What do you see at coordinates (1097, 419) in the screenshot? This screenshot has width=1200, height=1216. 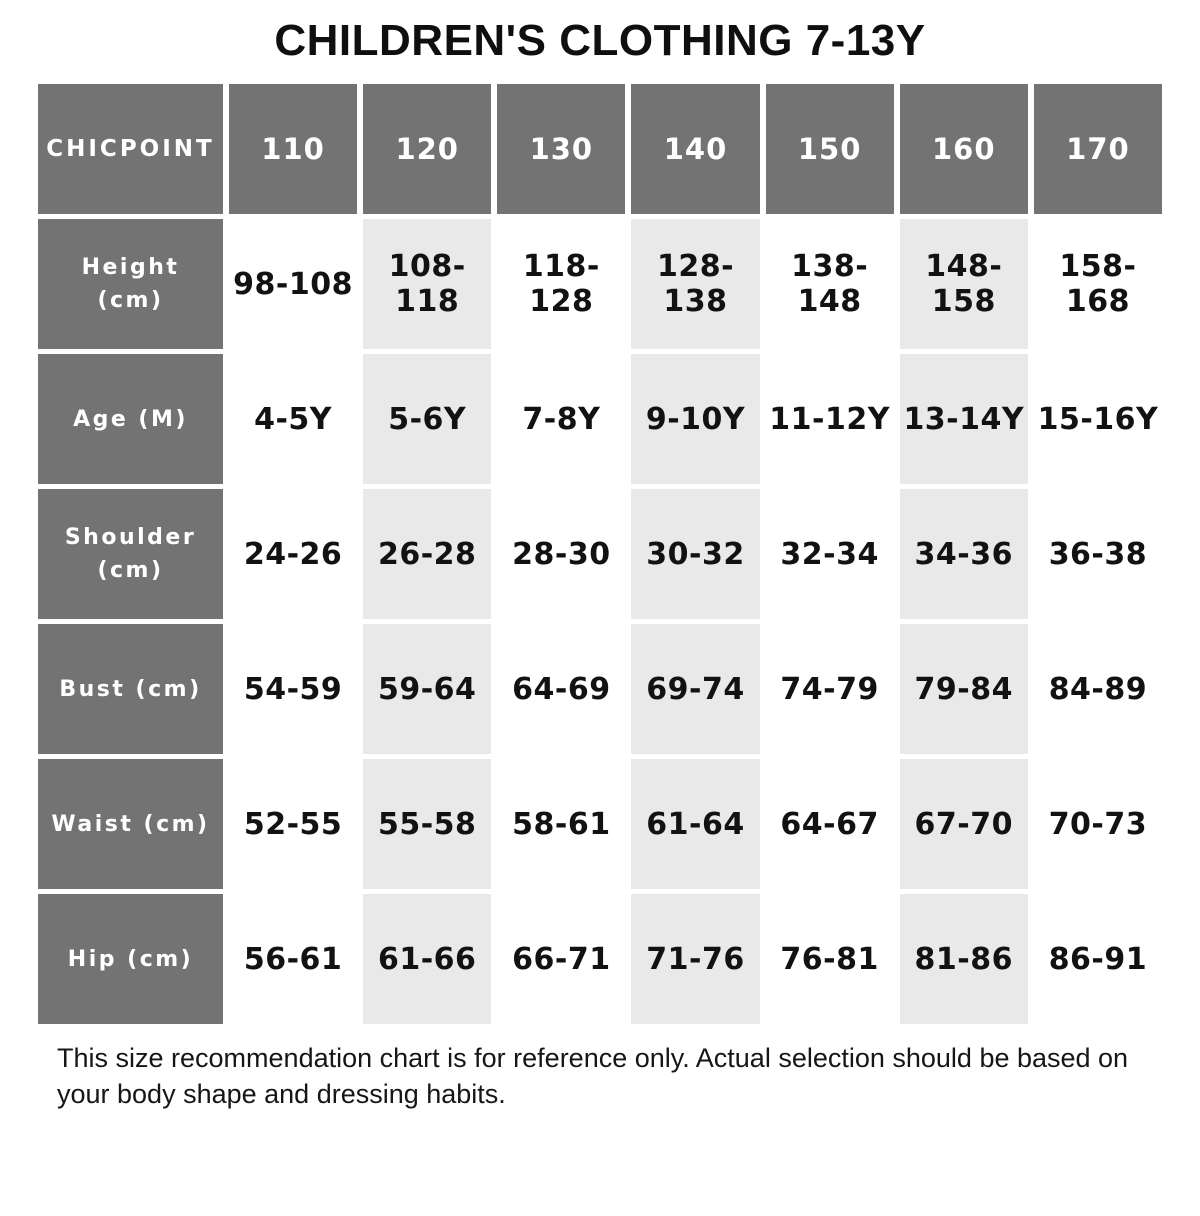 I see `value-cell: 15-16Y` at bounding box center [1097, 419].